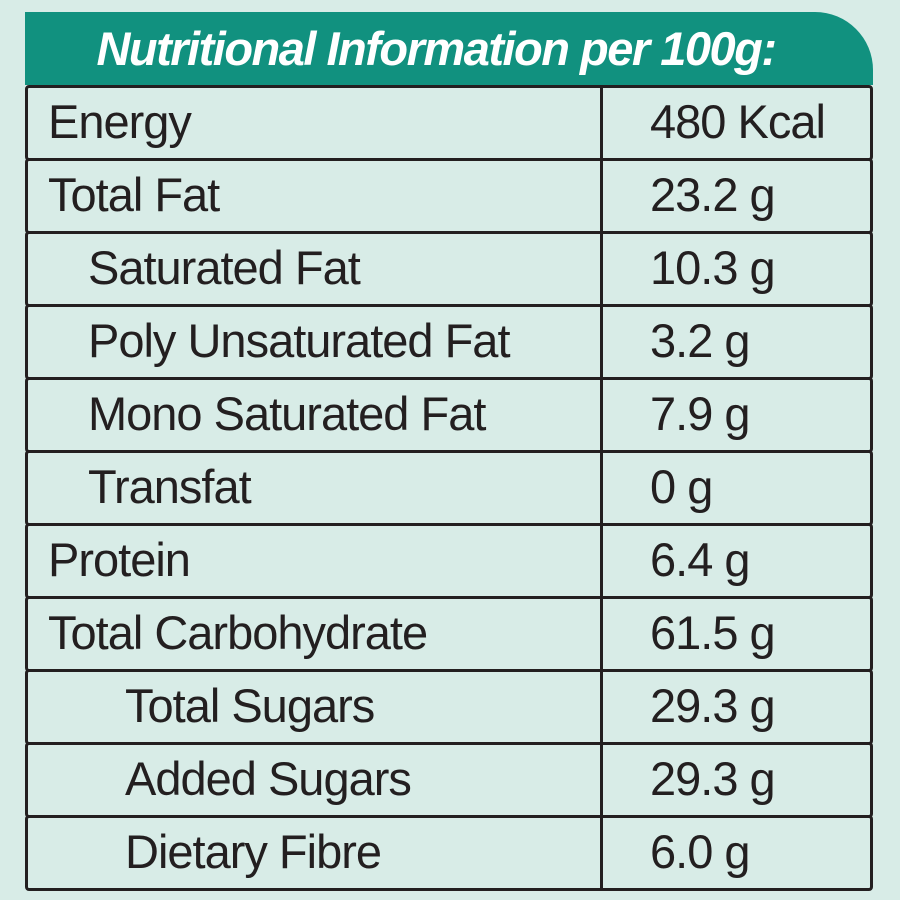  I want to click on nutrient-label: Total Sugars, so click(250, 705).